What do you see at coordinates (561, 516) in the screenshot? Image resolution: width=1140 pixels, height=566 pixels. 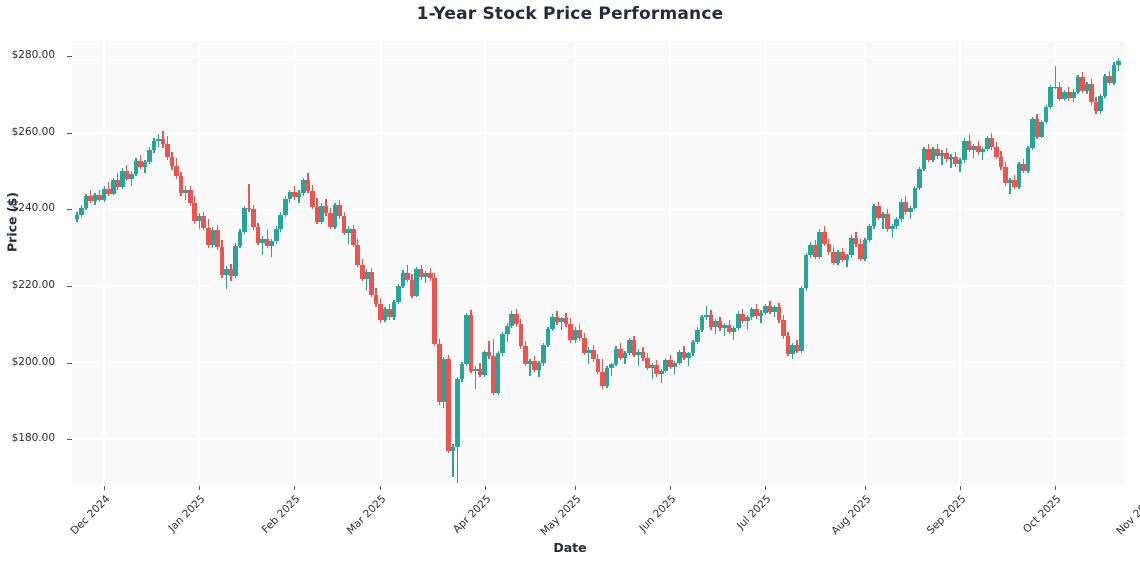 I see `x-tick-label: May 2025` at bounding box center [561, 516].